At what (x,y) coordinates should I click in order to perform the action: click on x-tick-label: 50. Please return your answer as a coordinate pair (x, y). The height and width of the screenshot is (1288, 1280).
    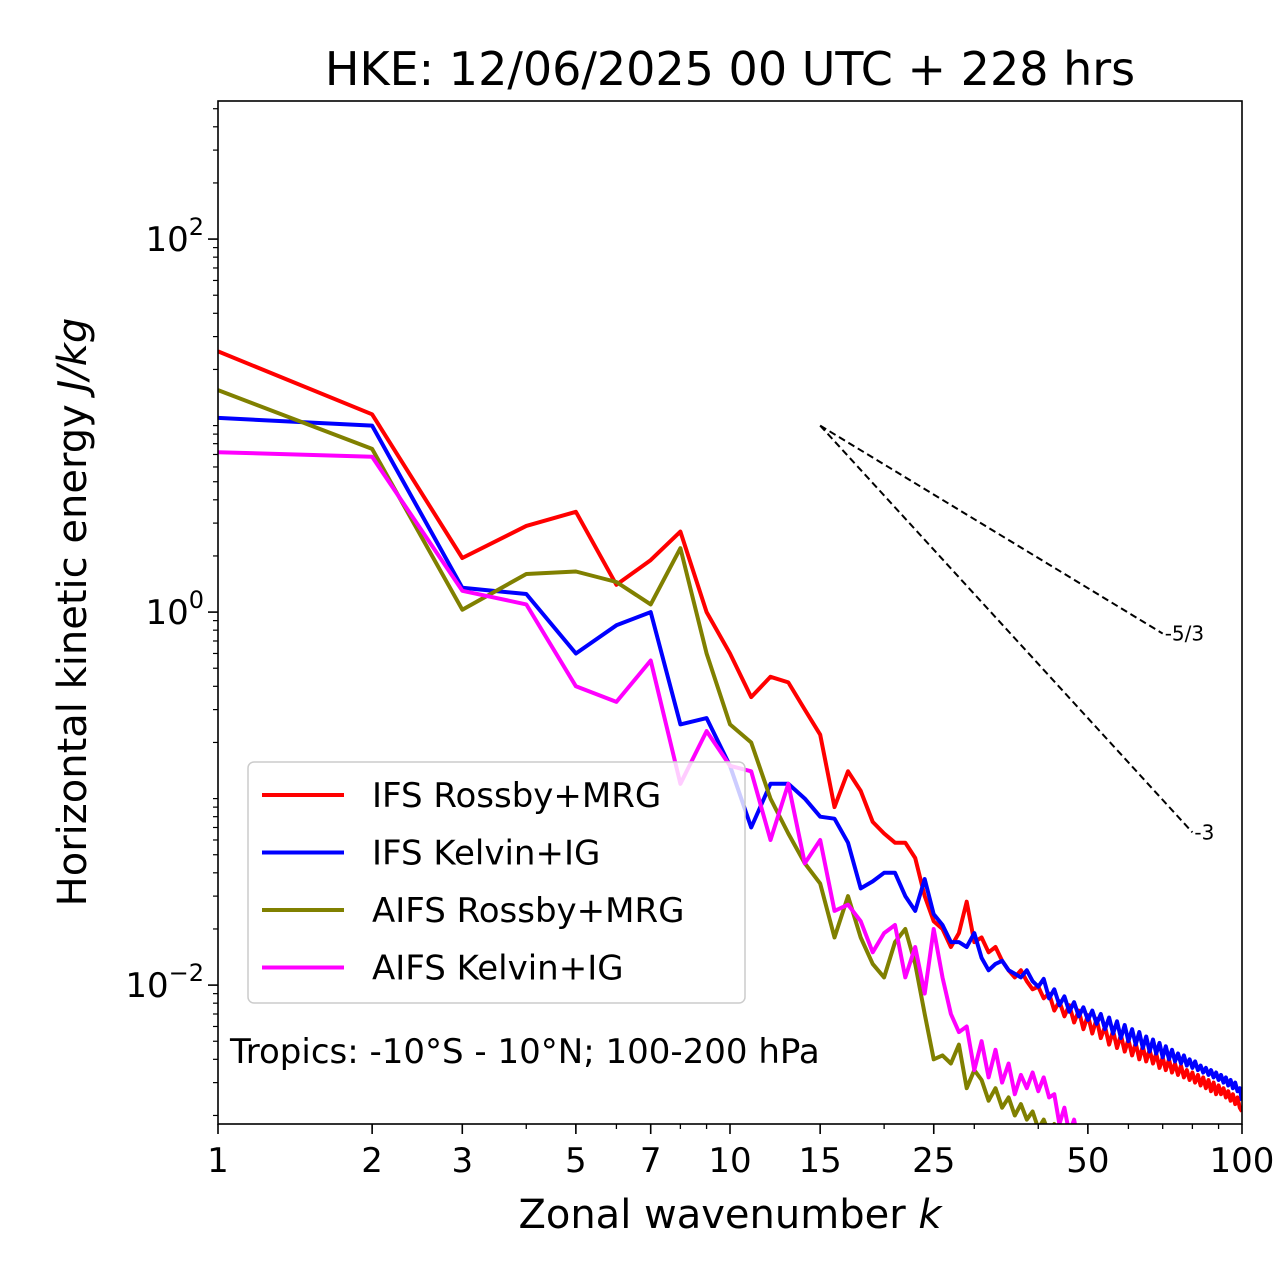
    Looking at the image, I should click on (1087, 1161).